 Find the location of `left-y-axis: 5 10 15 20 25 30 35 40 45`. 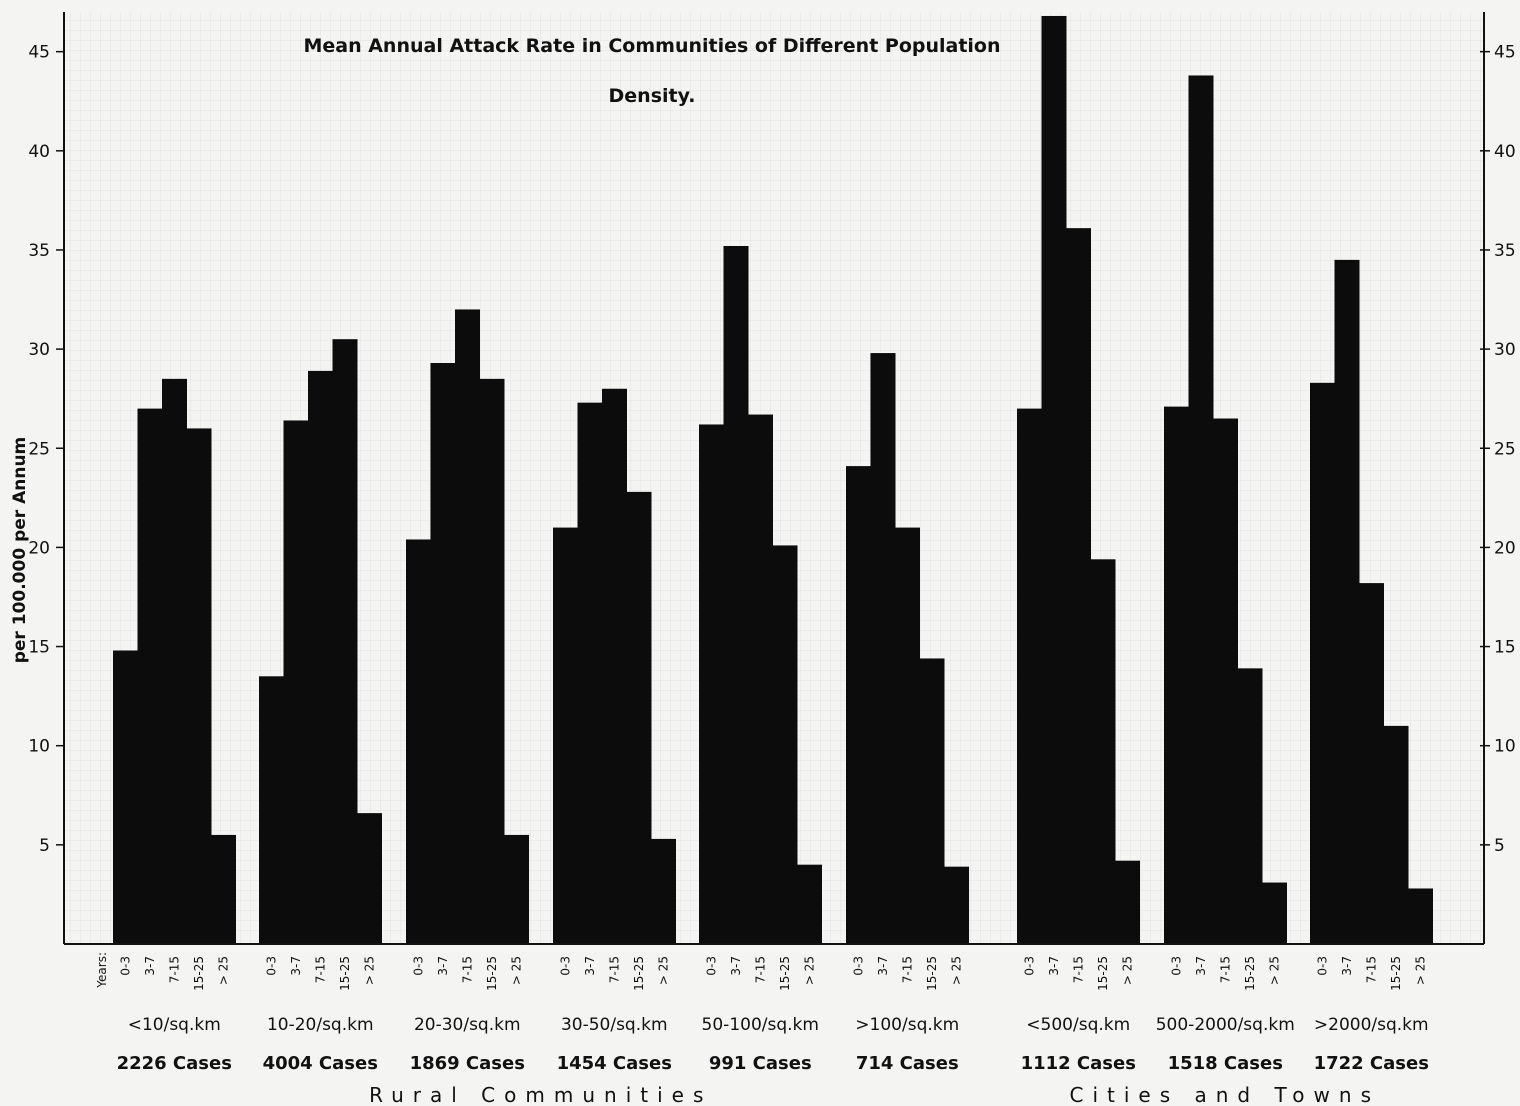

left-y-axis: 5 10 15 20 25 30 35 40 45 is located at coordinates (46, 449).